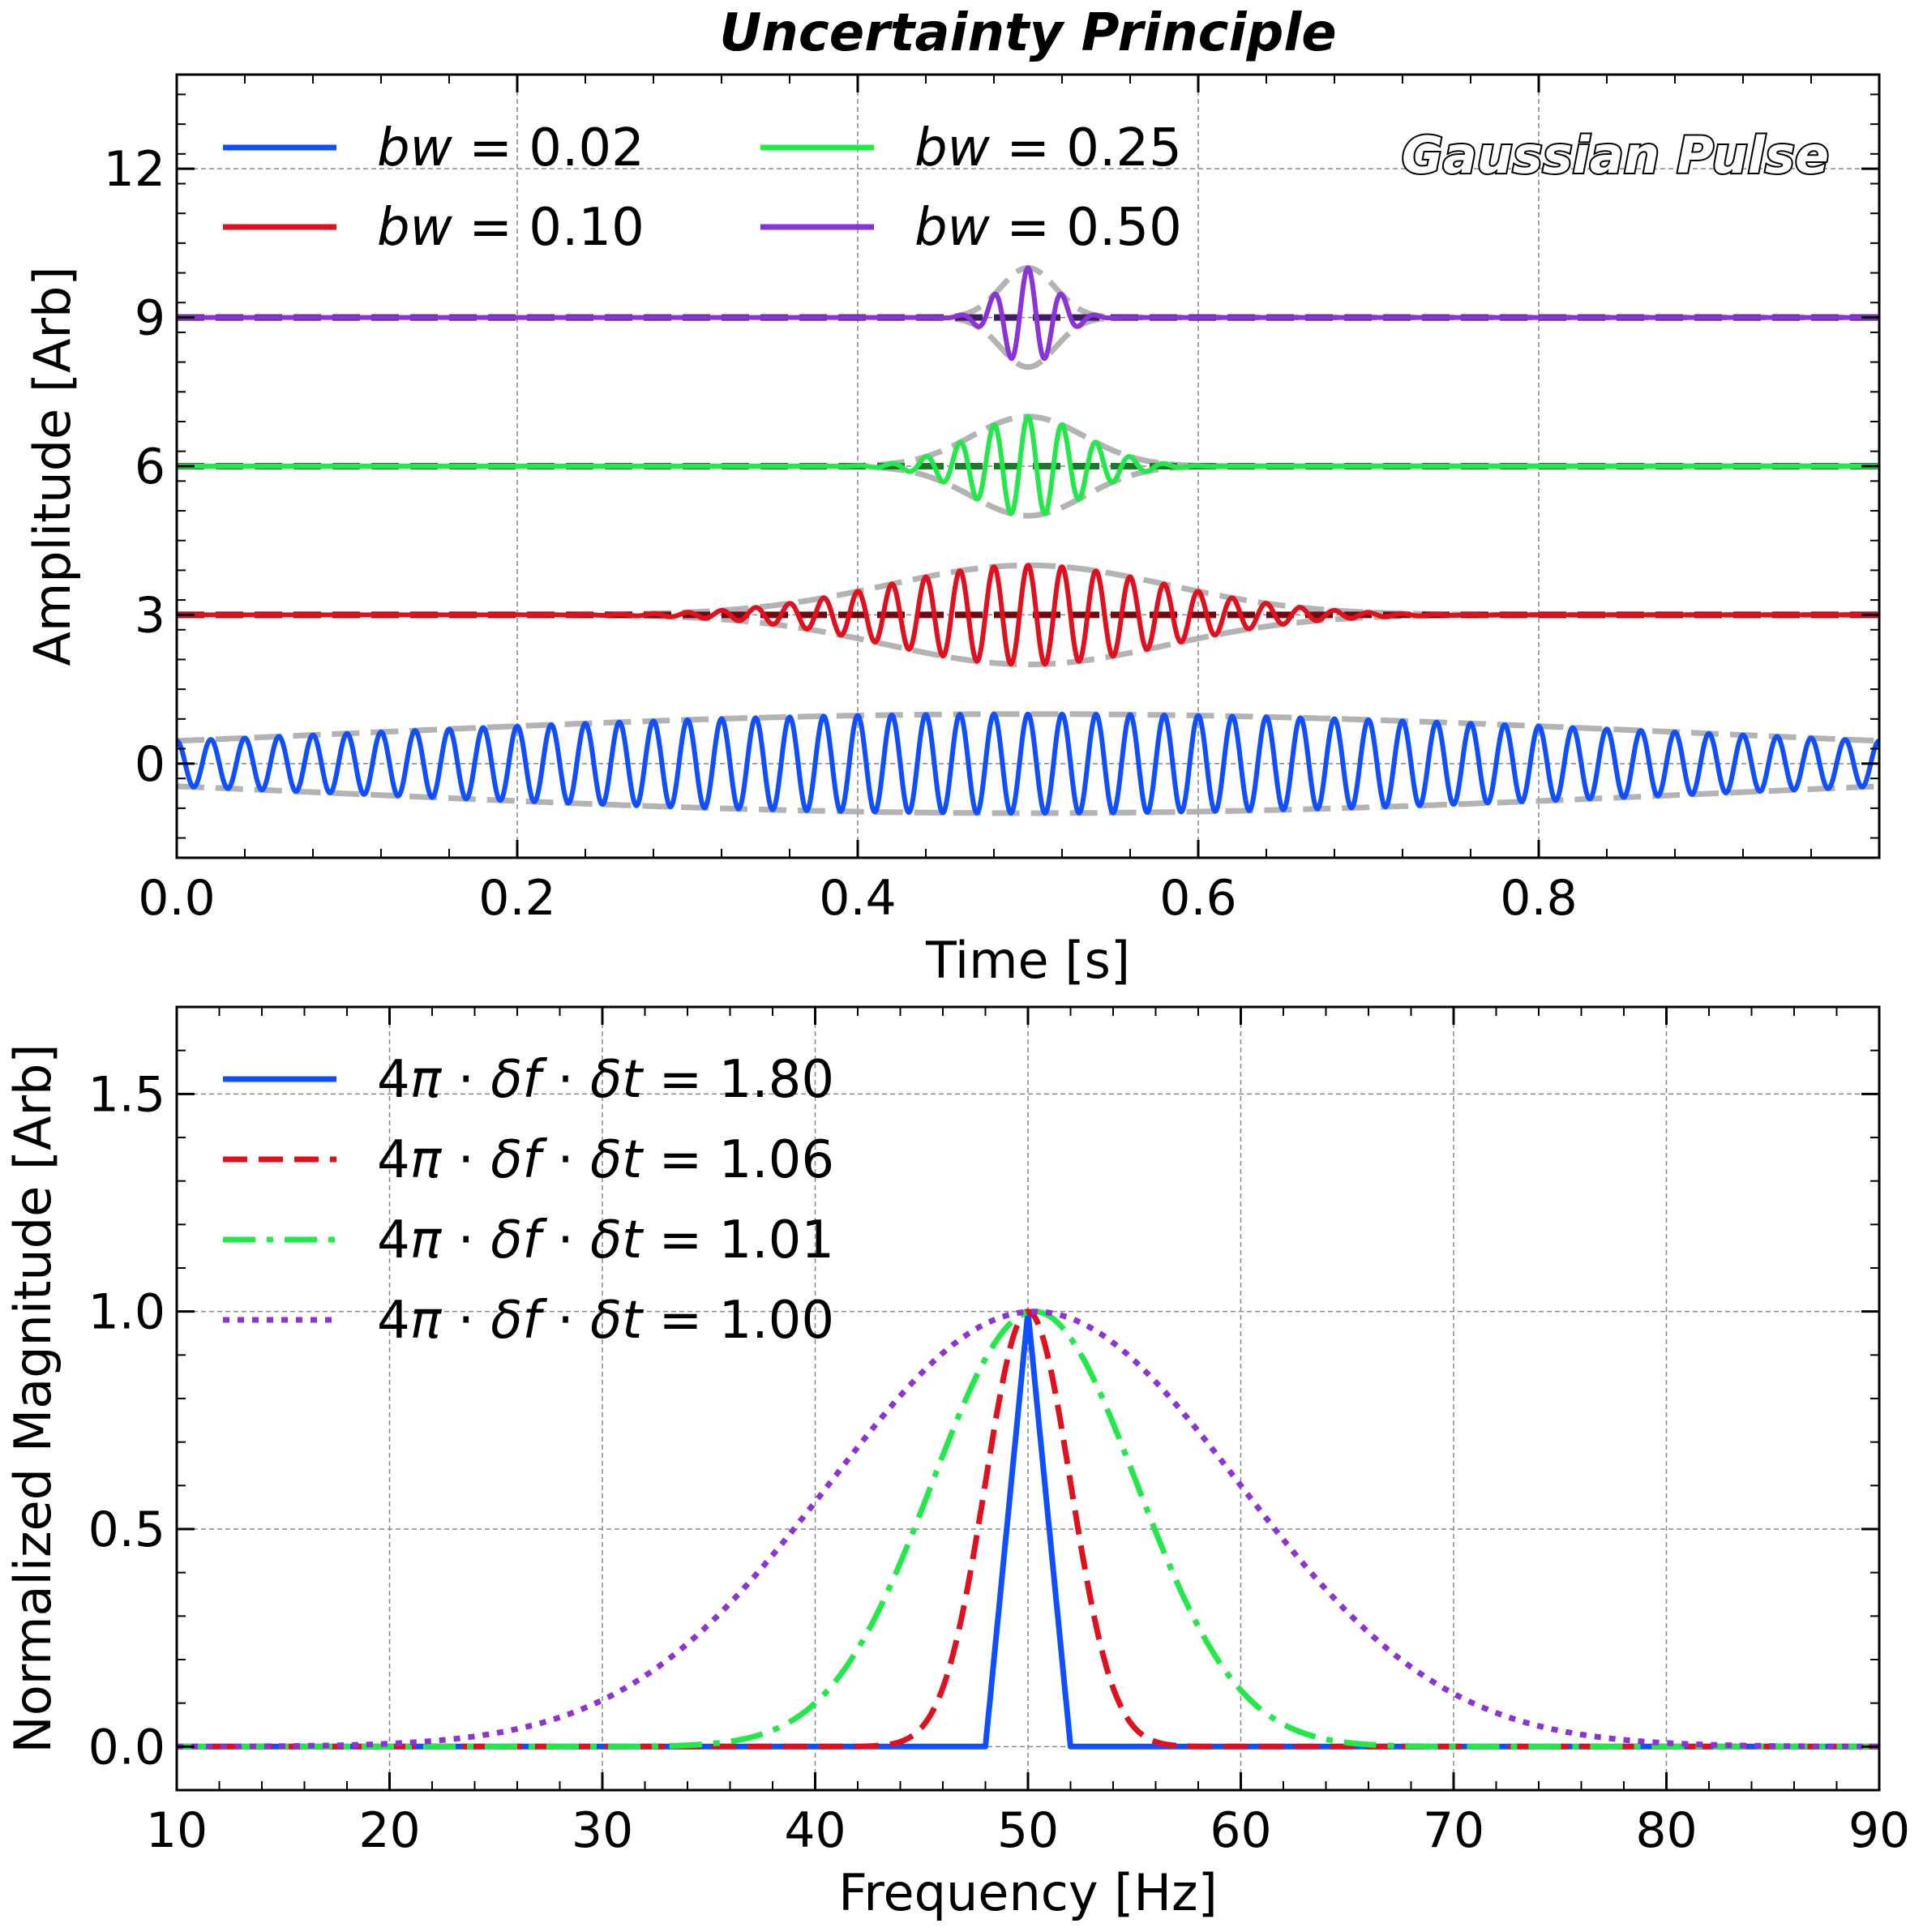  Describe the element at coordinates (738, 1160) in the screenshot. I see `legend-text-part: = 1.06` at that location.